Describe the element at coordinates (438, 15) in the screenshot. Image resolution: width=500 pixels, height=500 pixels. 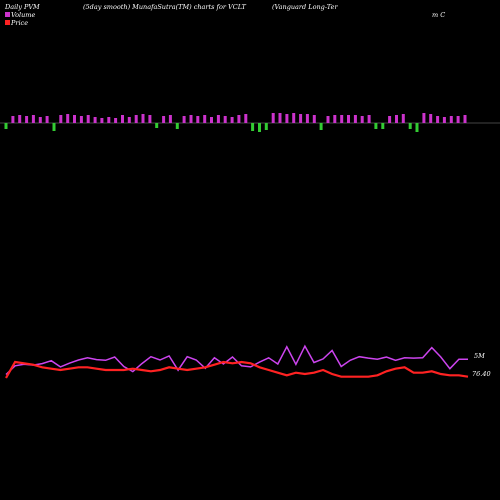
I see `header-right-title-line2: m C` at that location.